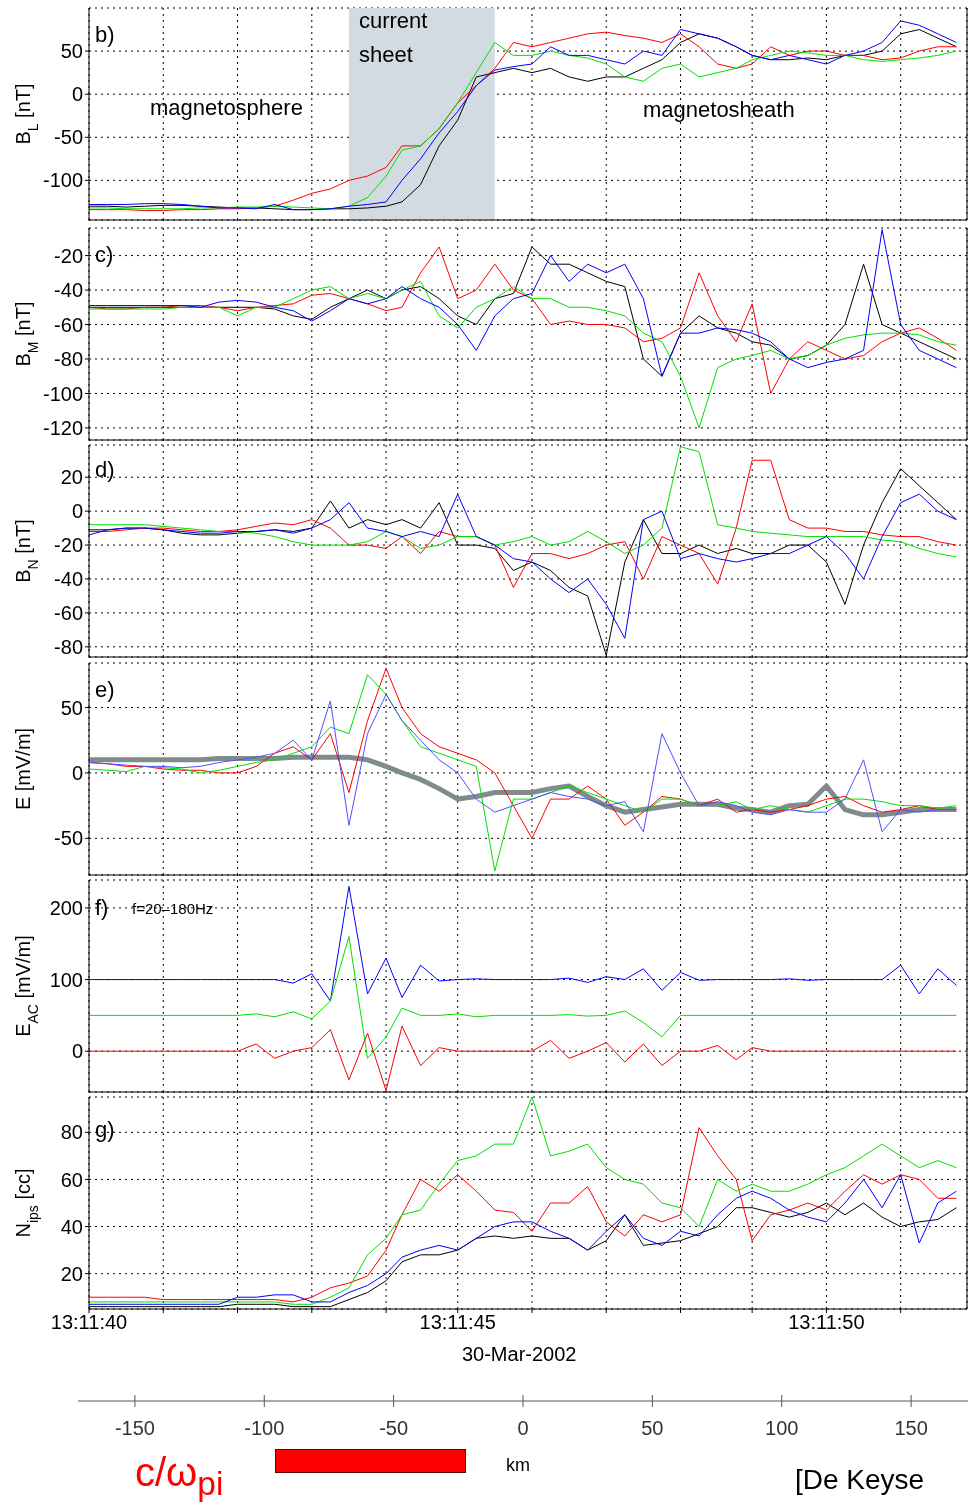 The height and width of the screenshot is (1506, 970). What do you see at coordinates (71, 1226) in the screenshot?
I see `y-tick-label: 40` at bounding box center [71, 1226].